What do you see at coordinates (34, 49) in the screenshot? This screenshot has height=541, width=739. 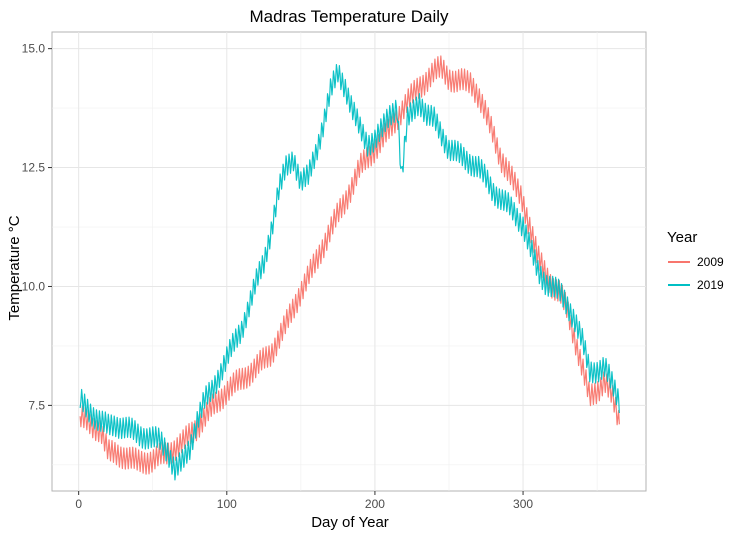 I see `y-tick-label: 15.0` at bounding box center [34, 49].